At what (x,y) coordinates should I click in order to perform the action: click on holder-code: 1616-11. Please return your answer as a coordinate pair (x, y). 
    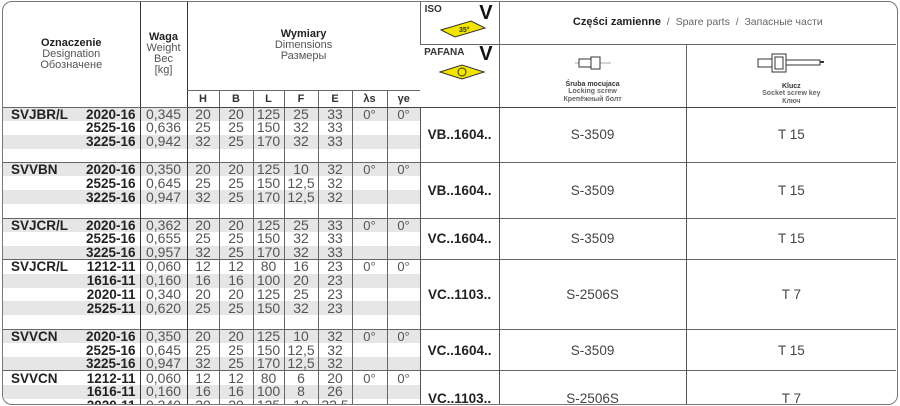
    Looking at the image, I should click on (113, 280).